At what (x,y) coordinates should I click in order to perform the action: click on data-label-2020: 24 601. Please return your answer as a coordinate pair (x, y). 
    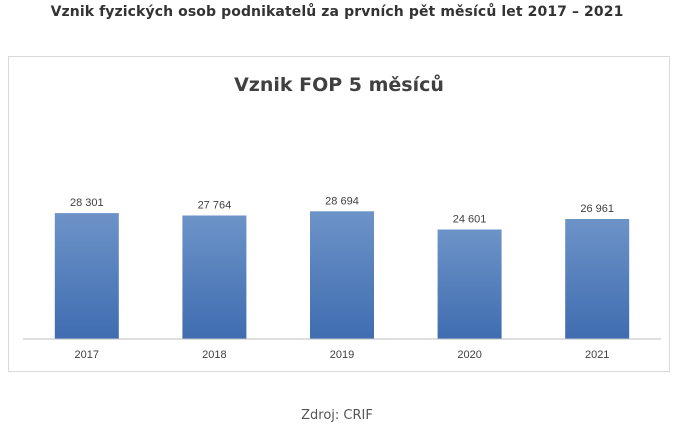
    Looking at the image, I should click on (470, 220).